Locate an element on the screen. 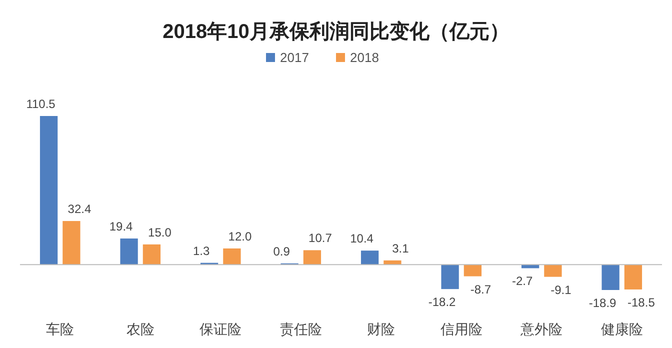  data-label: -9.1 is located at coordinates (561, 289).